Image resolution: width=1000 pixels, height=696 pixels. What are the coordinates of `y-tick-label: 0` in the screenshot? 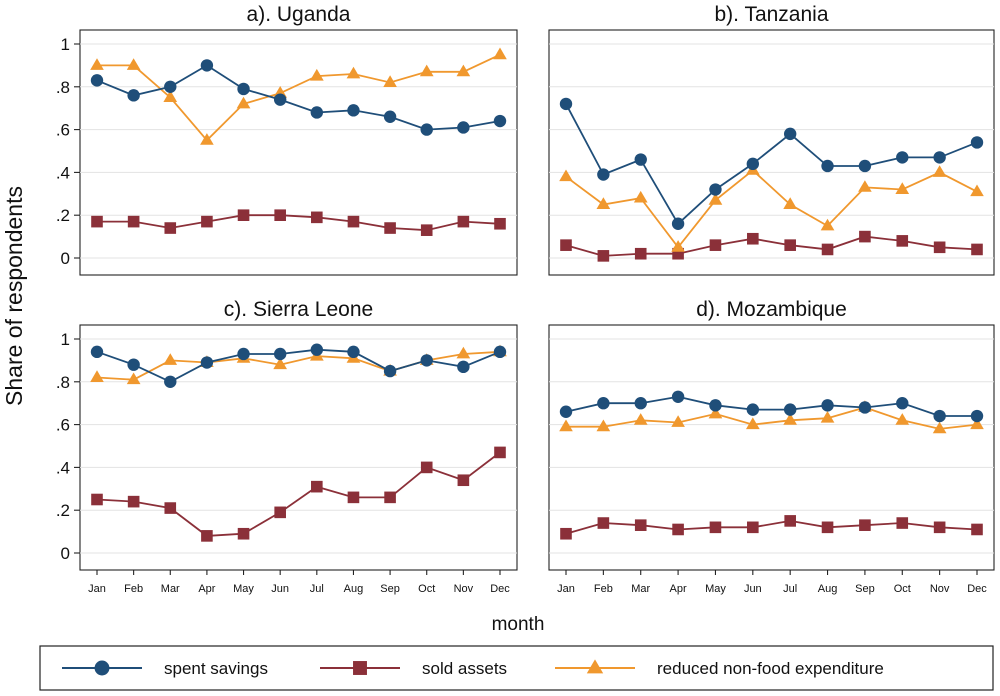 It's located at (65, 258).